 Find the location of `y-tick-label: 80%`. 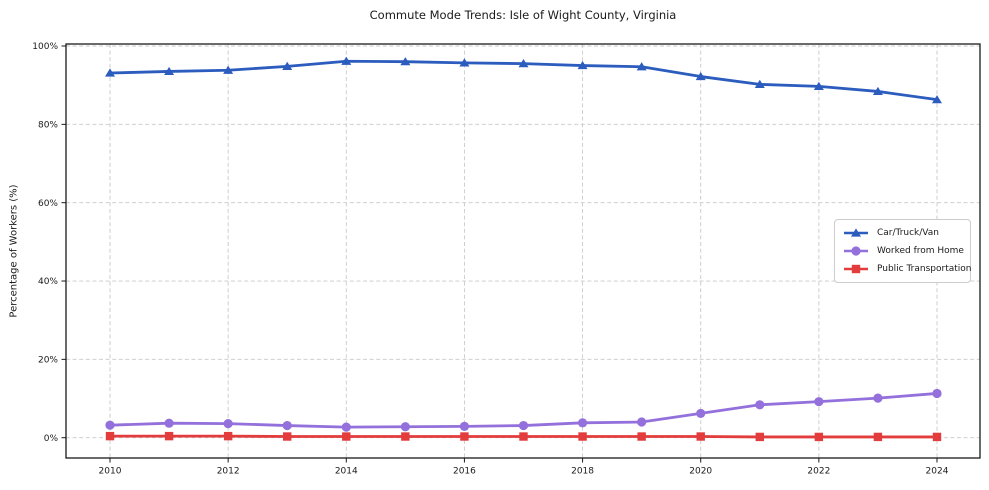

y-tick-label: 80% is located at coordinates (48, 126).